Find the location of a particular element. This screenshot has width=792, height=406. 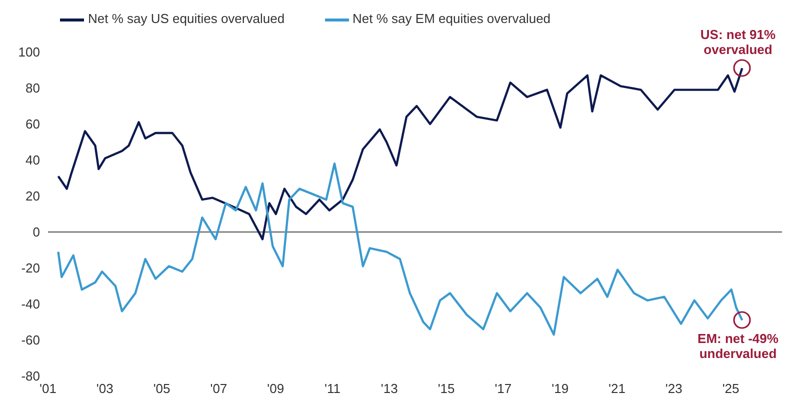

y-tick-label: 80 is located at coordinates (33, 88).